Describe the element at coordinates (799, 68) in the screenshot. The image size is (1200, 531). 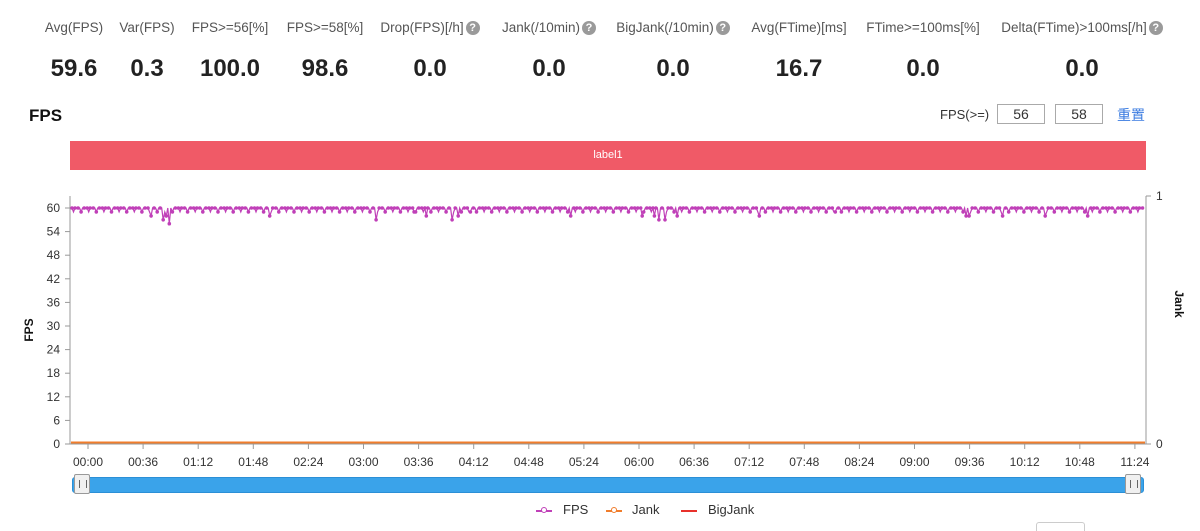
I see `stat-value: 16.7` at that location.